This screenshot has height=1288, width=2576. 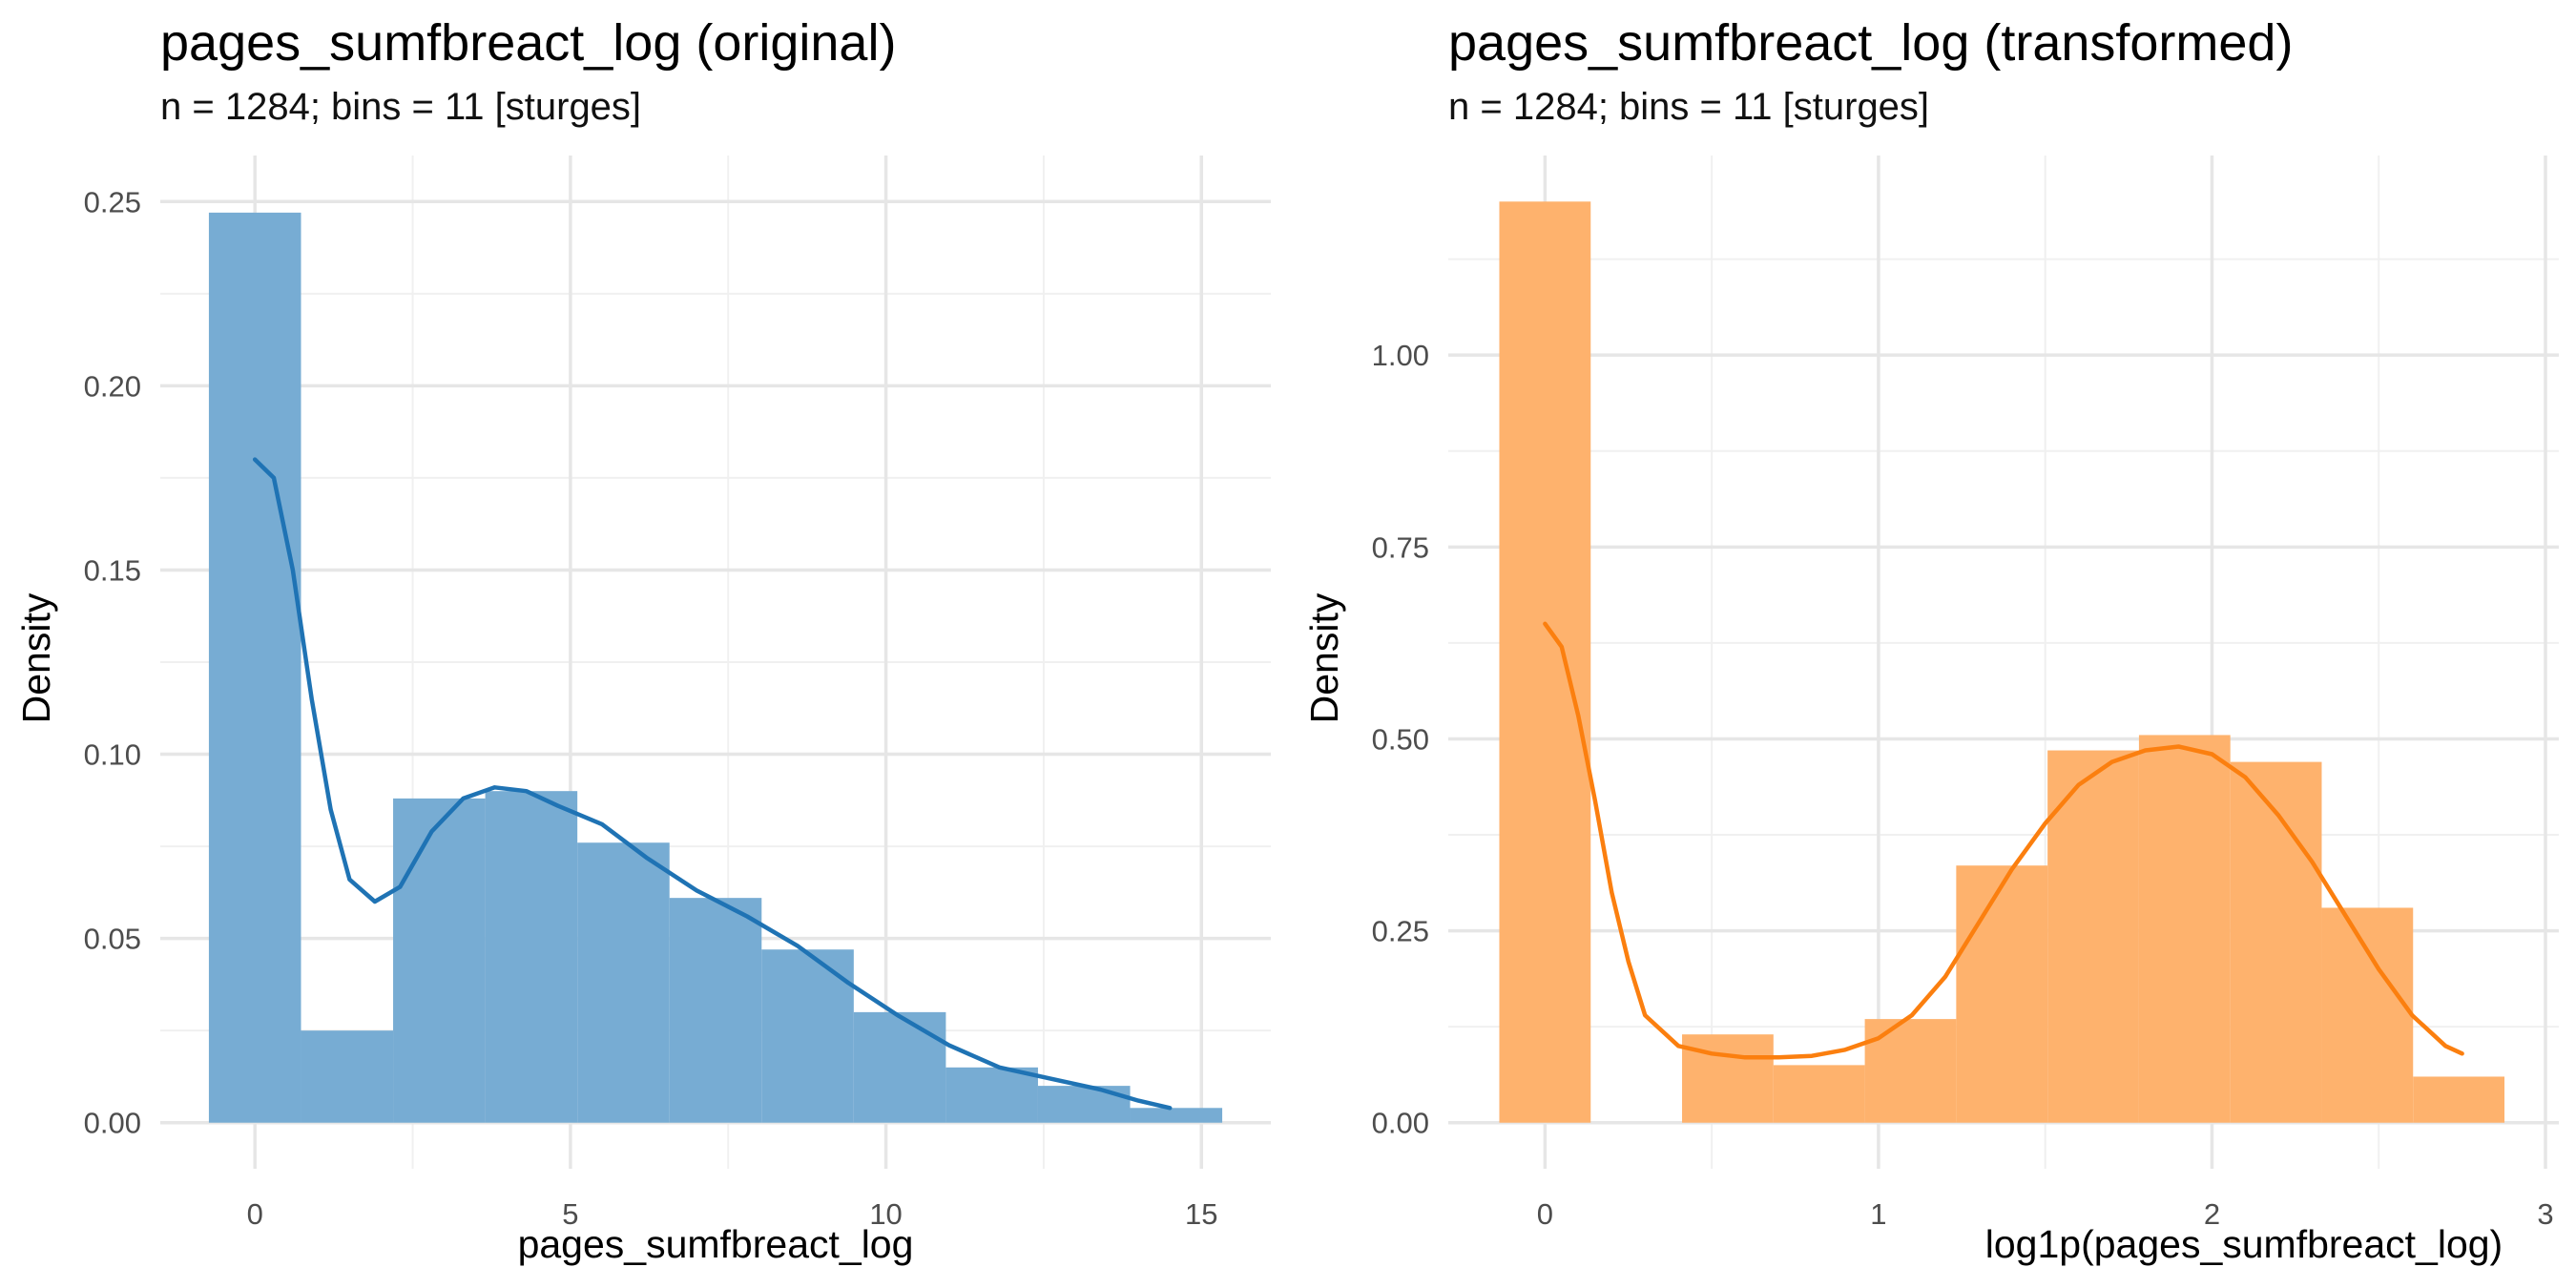 What do you see at coordinates (528, 43) in the screenshot?
I see `chart-title: pages_sumfbreact_log (original)` at bounding box center [528, 43].